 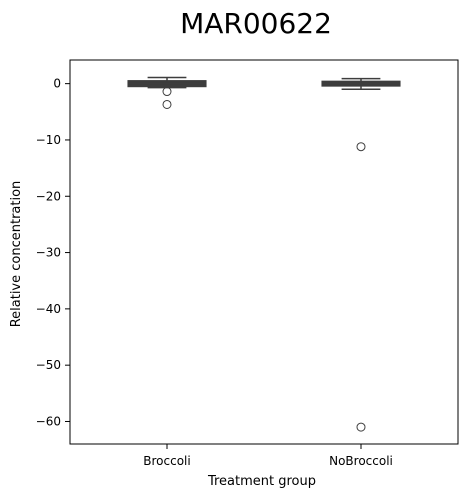 What do you see at coordinates (48, 365) in the screenshot?
I see `y-tick-label: −50` at bounding box center [48, 365].